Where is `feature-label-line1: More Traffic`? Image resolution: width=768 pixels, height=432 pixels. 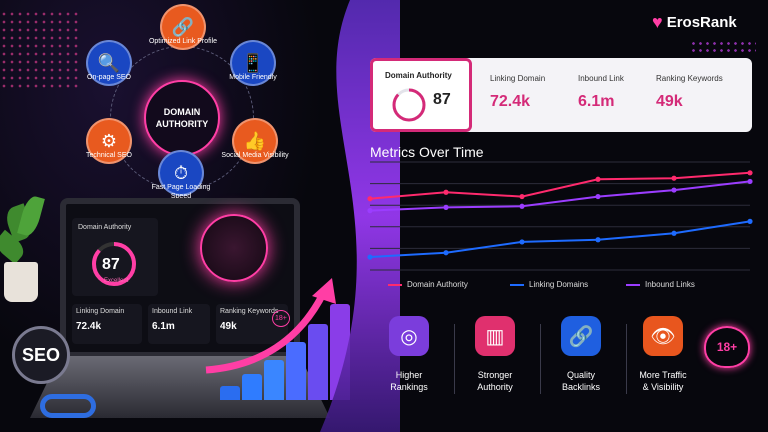 feature-label-line1: More Traffic is located at coordinates (663, 375).